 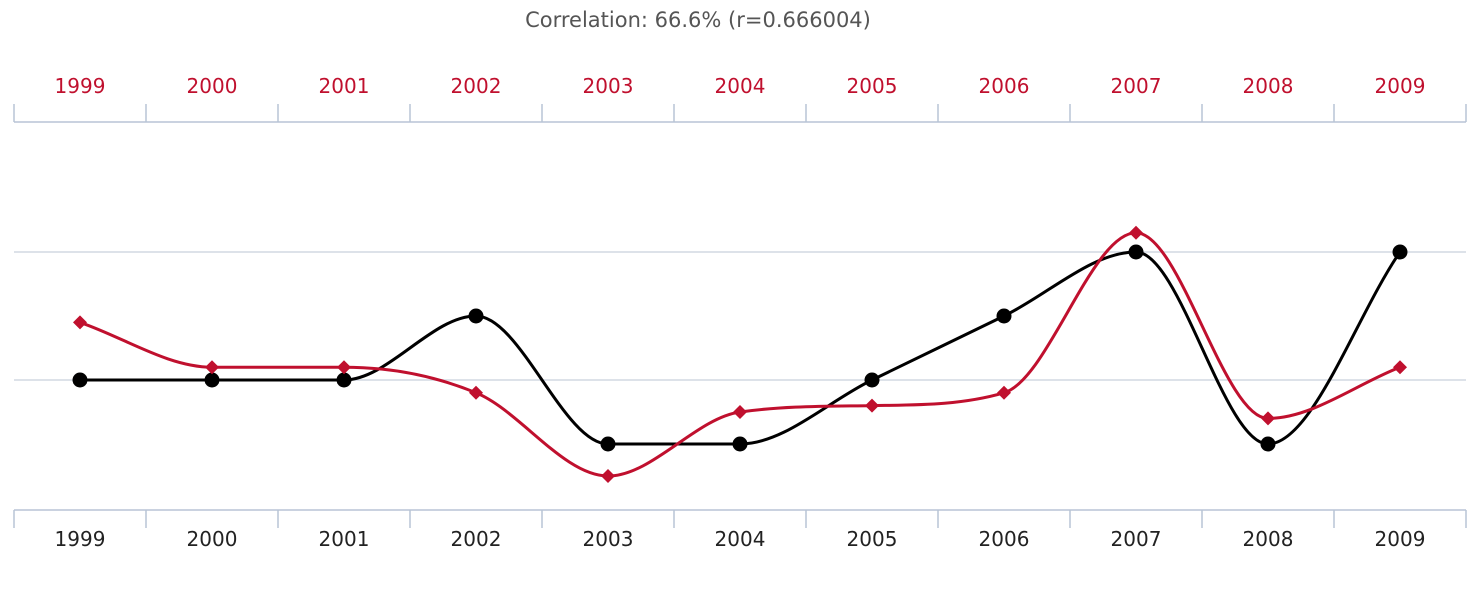 What do you see at coordinates (1004, 539) in the screenshot?
I see `bottom-tick-label: 2006` at bounding box center [1004, 539].